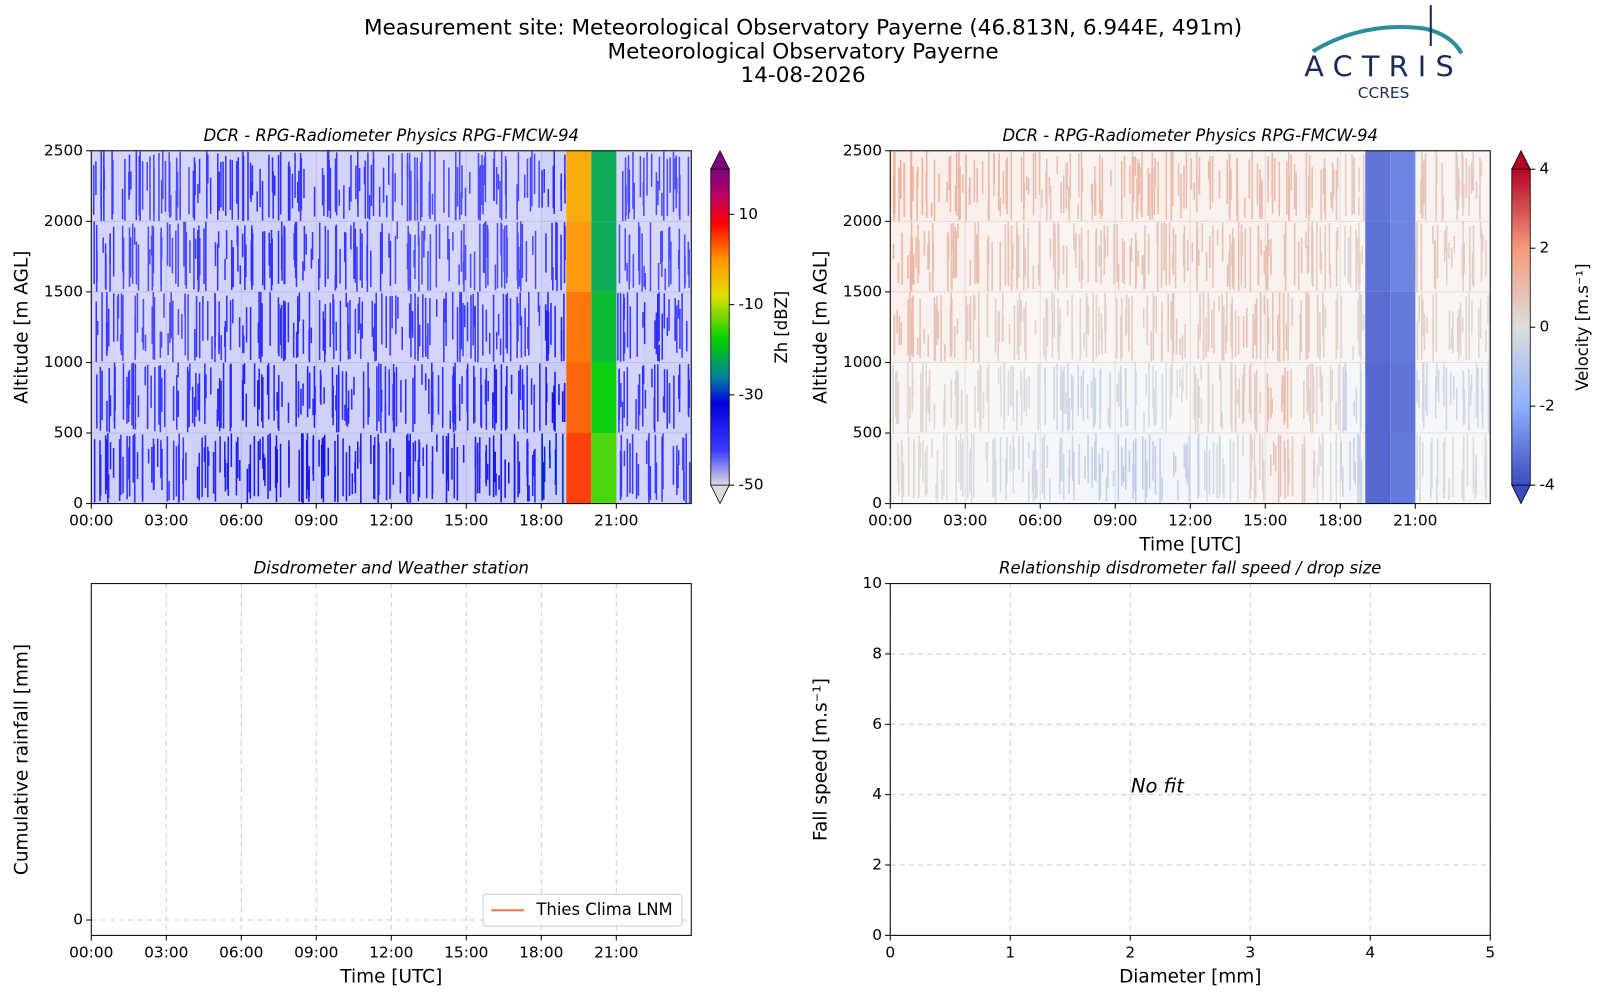 Image resolution: width=1600 pixels, height=1004 pixels. Describe the element at coordinates (1250, 952) in the screenshot. I see `x-tick-label: 3` at that location.